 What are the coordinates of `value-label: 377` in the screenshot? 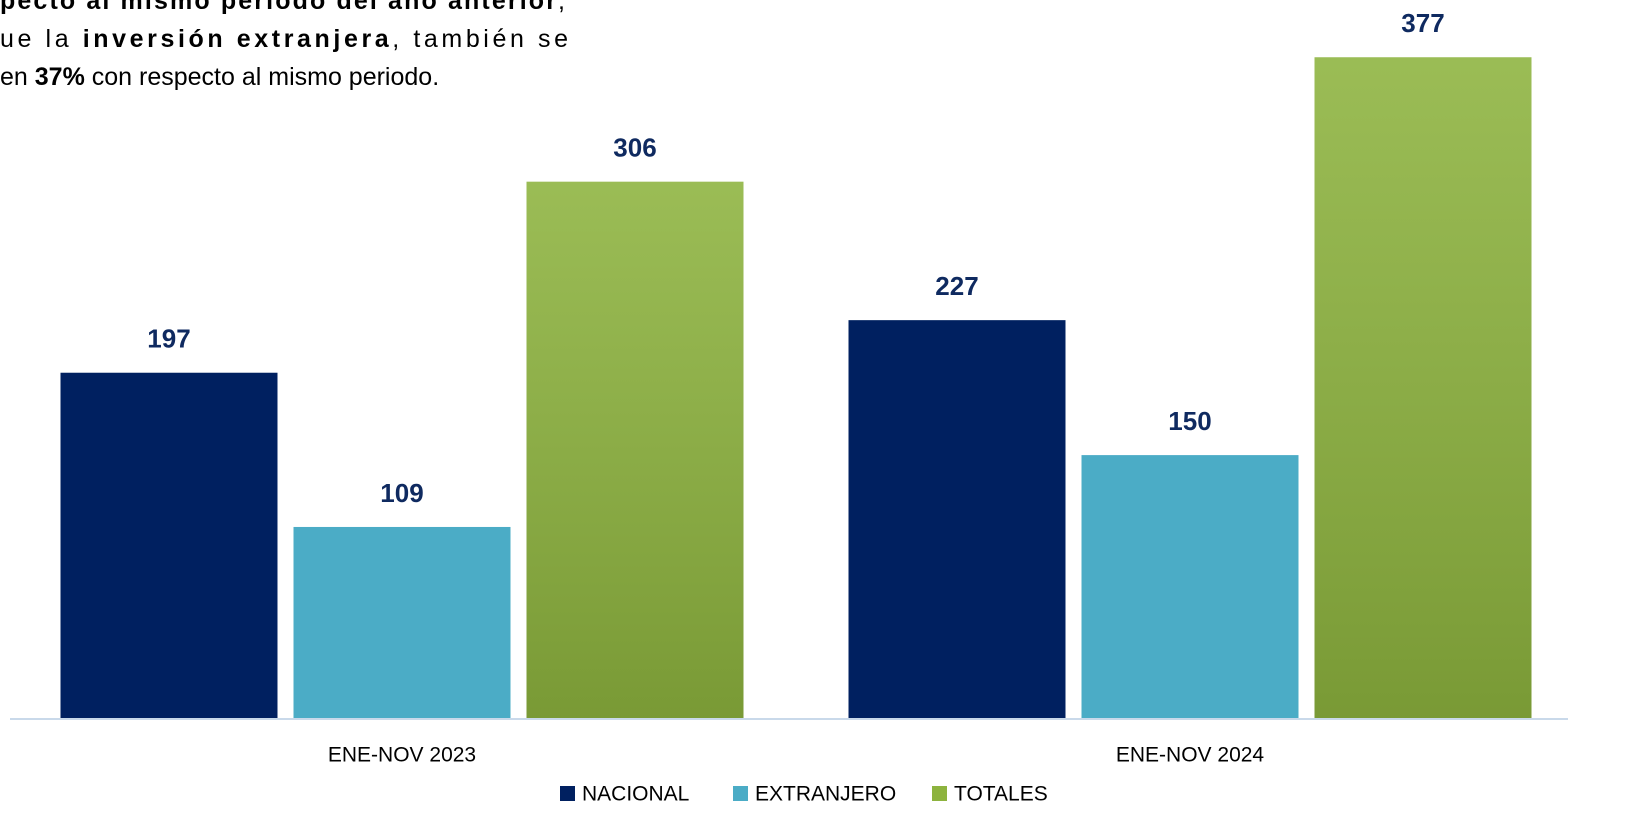 It's located at (1422, 23).